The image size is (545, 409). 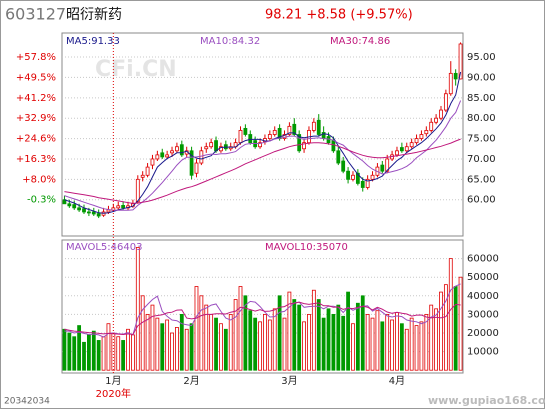 I want to click on y-tick-label: 60000, so click(x=483, y=259).